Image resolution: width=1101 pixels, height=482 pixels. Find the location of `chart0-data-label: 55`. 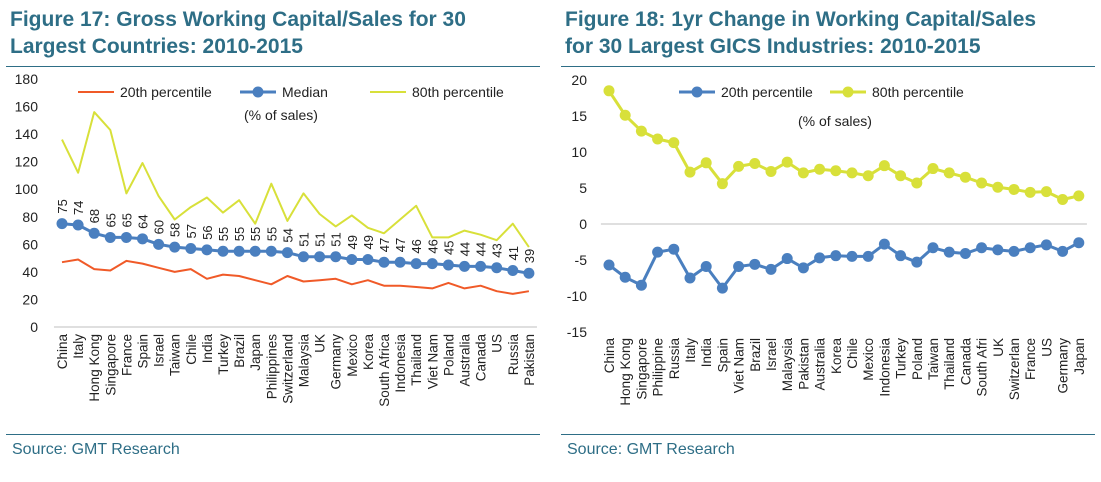

chart0-data-label: 55 is located at coordinates (271, 234).